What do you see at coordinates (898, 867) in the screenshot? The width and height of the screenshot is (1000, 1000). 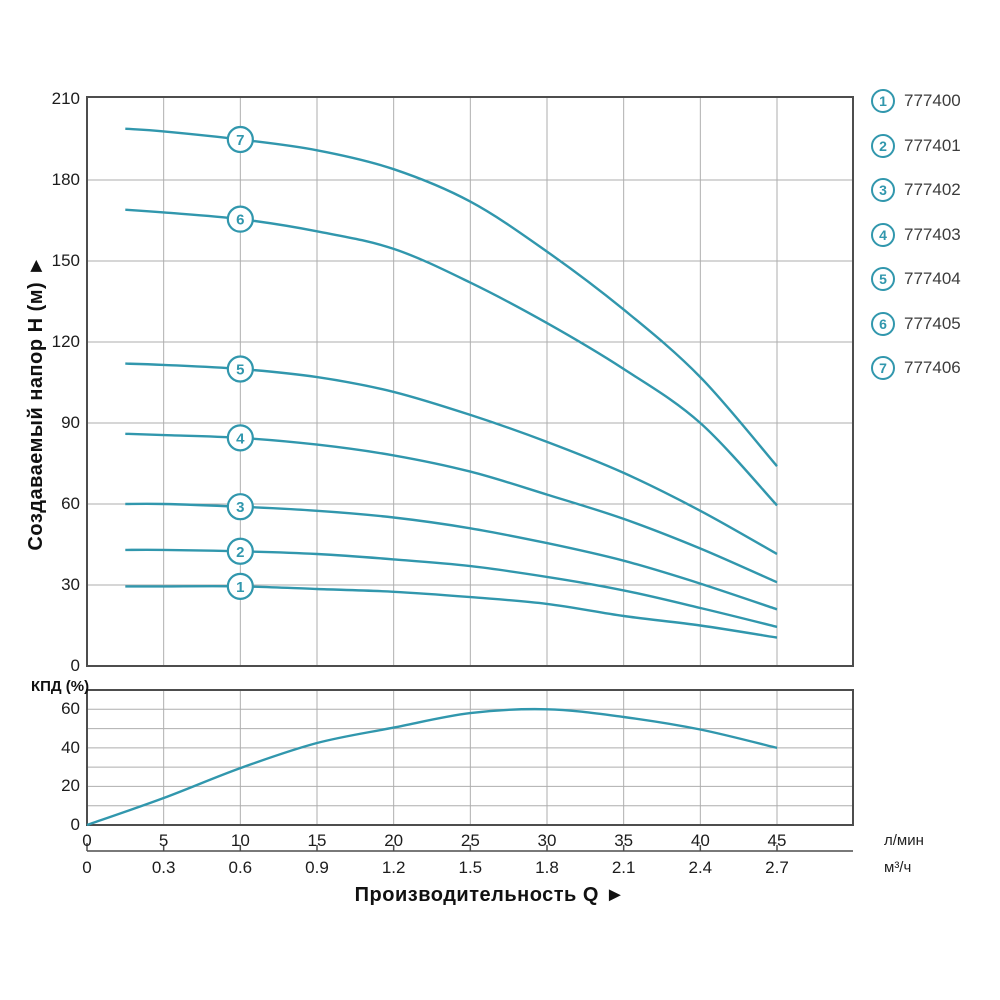 I see `x-unit-m3h: м³/ч` at bounding box center [898, 867].